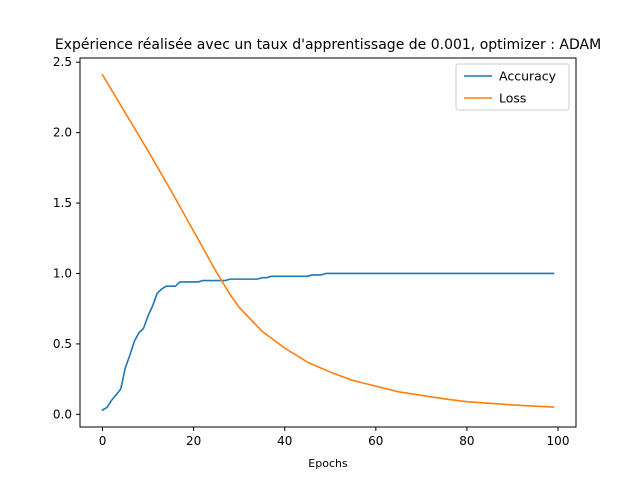 Image resolution: width=640 pixels, height=480 pixels. What do you see at coordinates (62, 62) in the screenshot?
I see `y-tick-label: 2.5` at bounding box center [62, 62].